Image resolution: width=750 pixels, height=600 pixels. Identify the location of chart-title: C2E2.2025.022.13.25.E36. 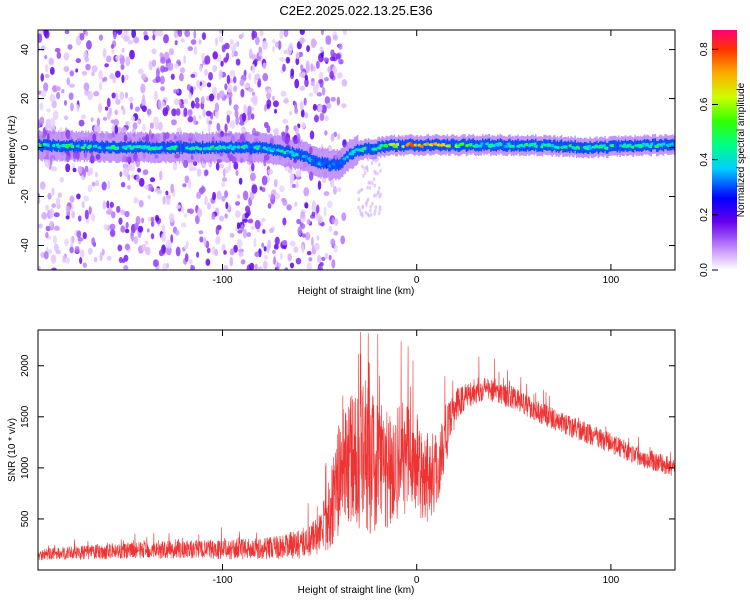
(355, 10).